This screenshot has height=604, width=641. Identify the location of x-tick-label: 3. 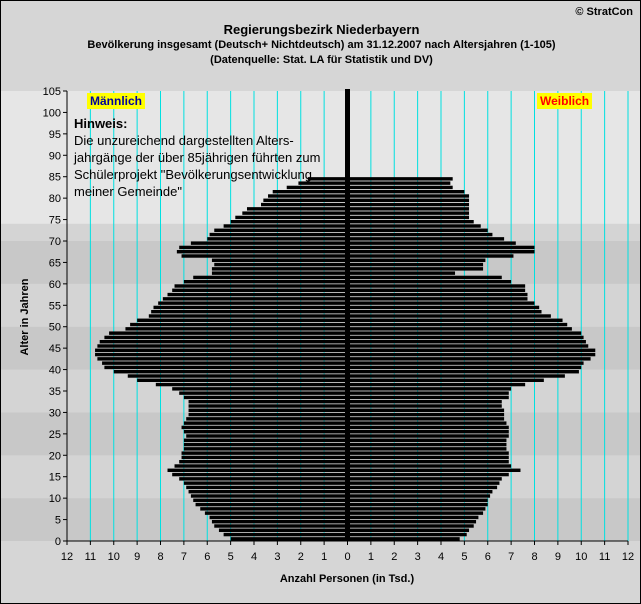
(277, 557).